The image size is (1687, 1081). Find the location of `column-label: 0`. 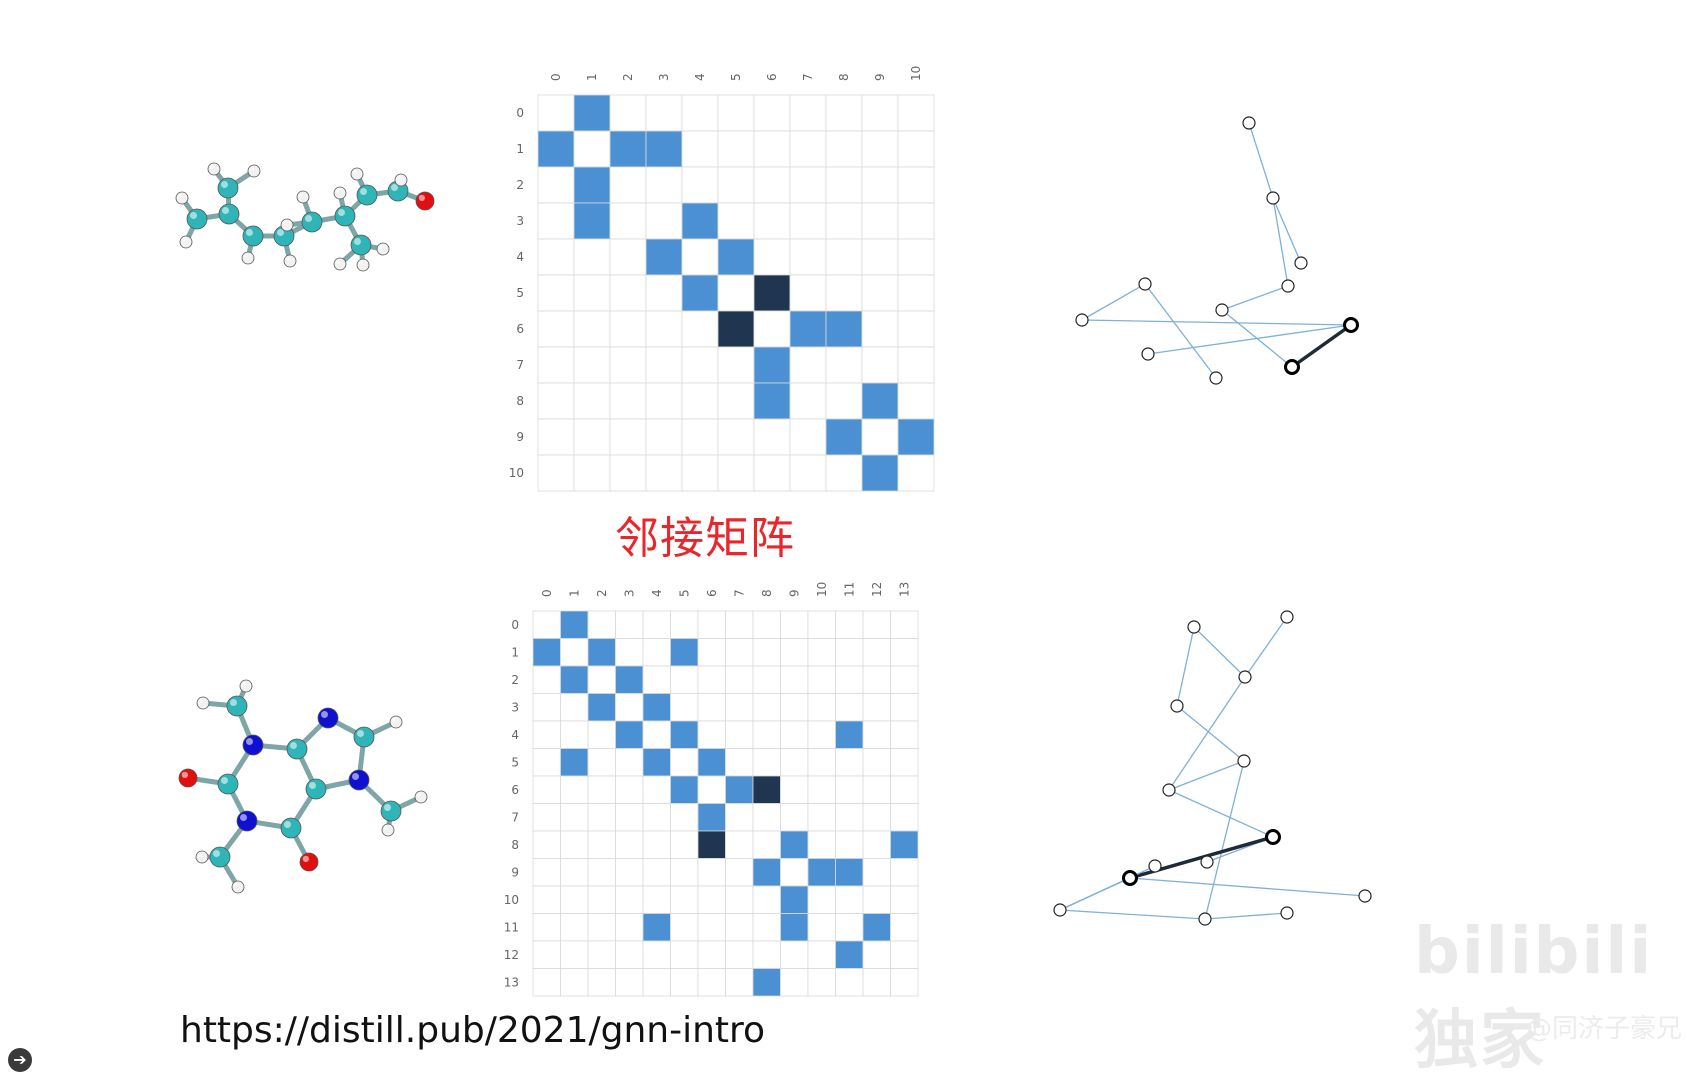

column-label: 0 is located at coordinates (556, 77).